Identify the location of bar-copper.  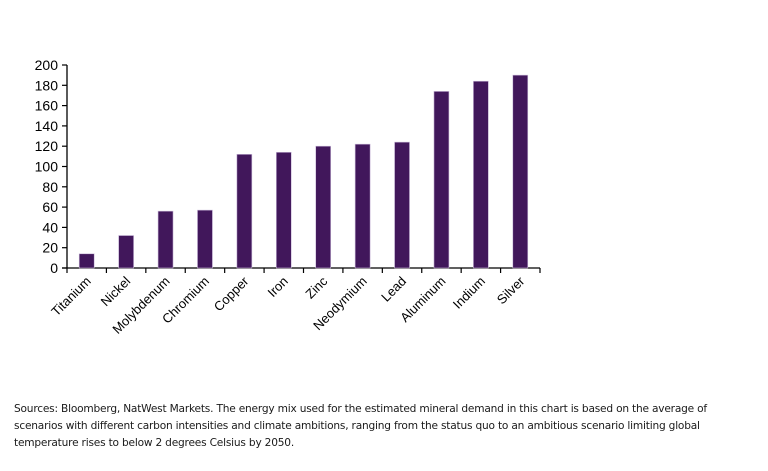
(244, 211).